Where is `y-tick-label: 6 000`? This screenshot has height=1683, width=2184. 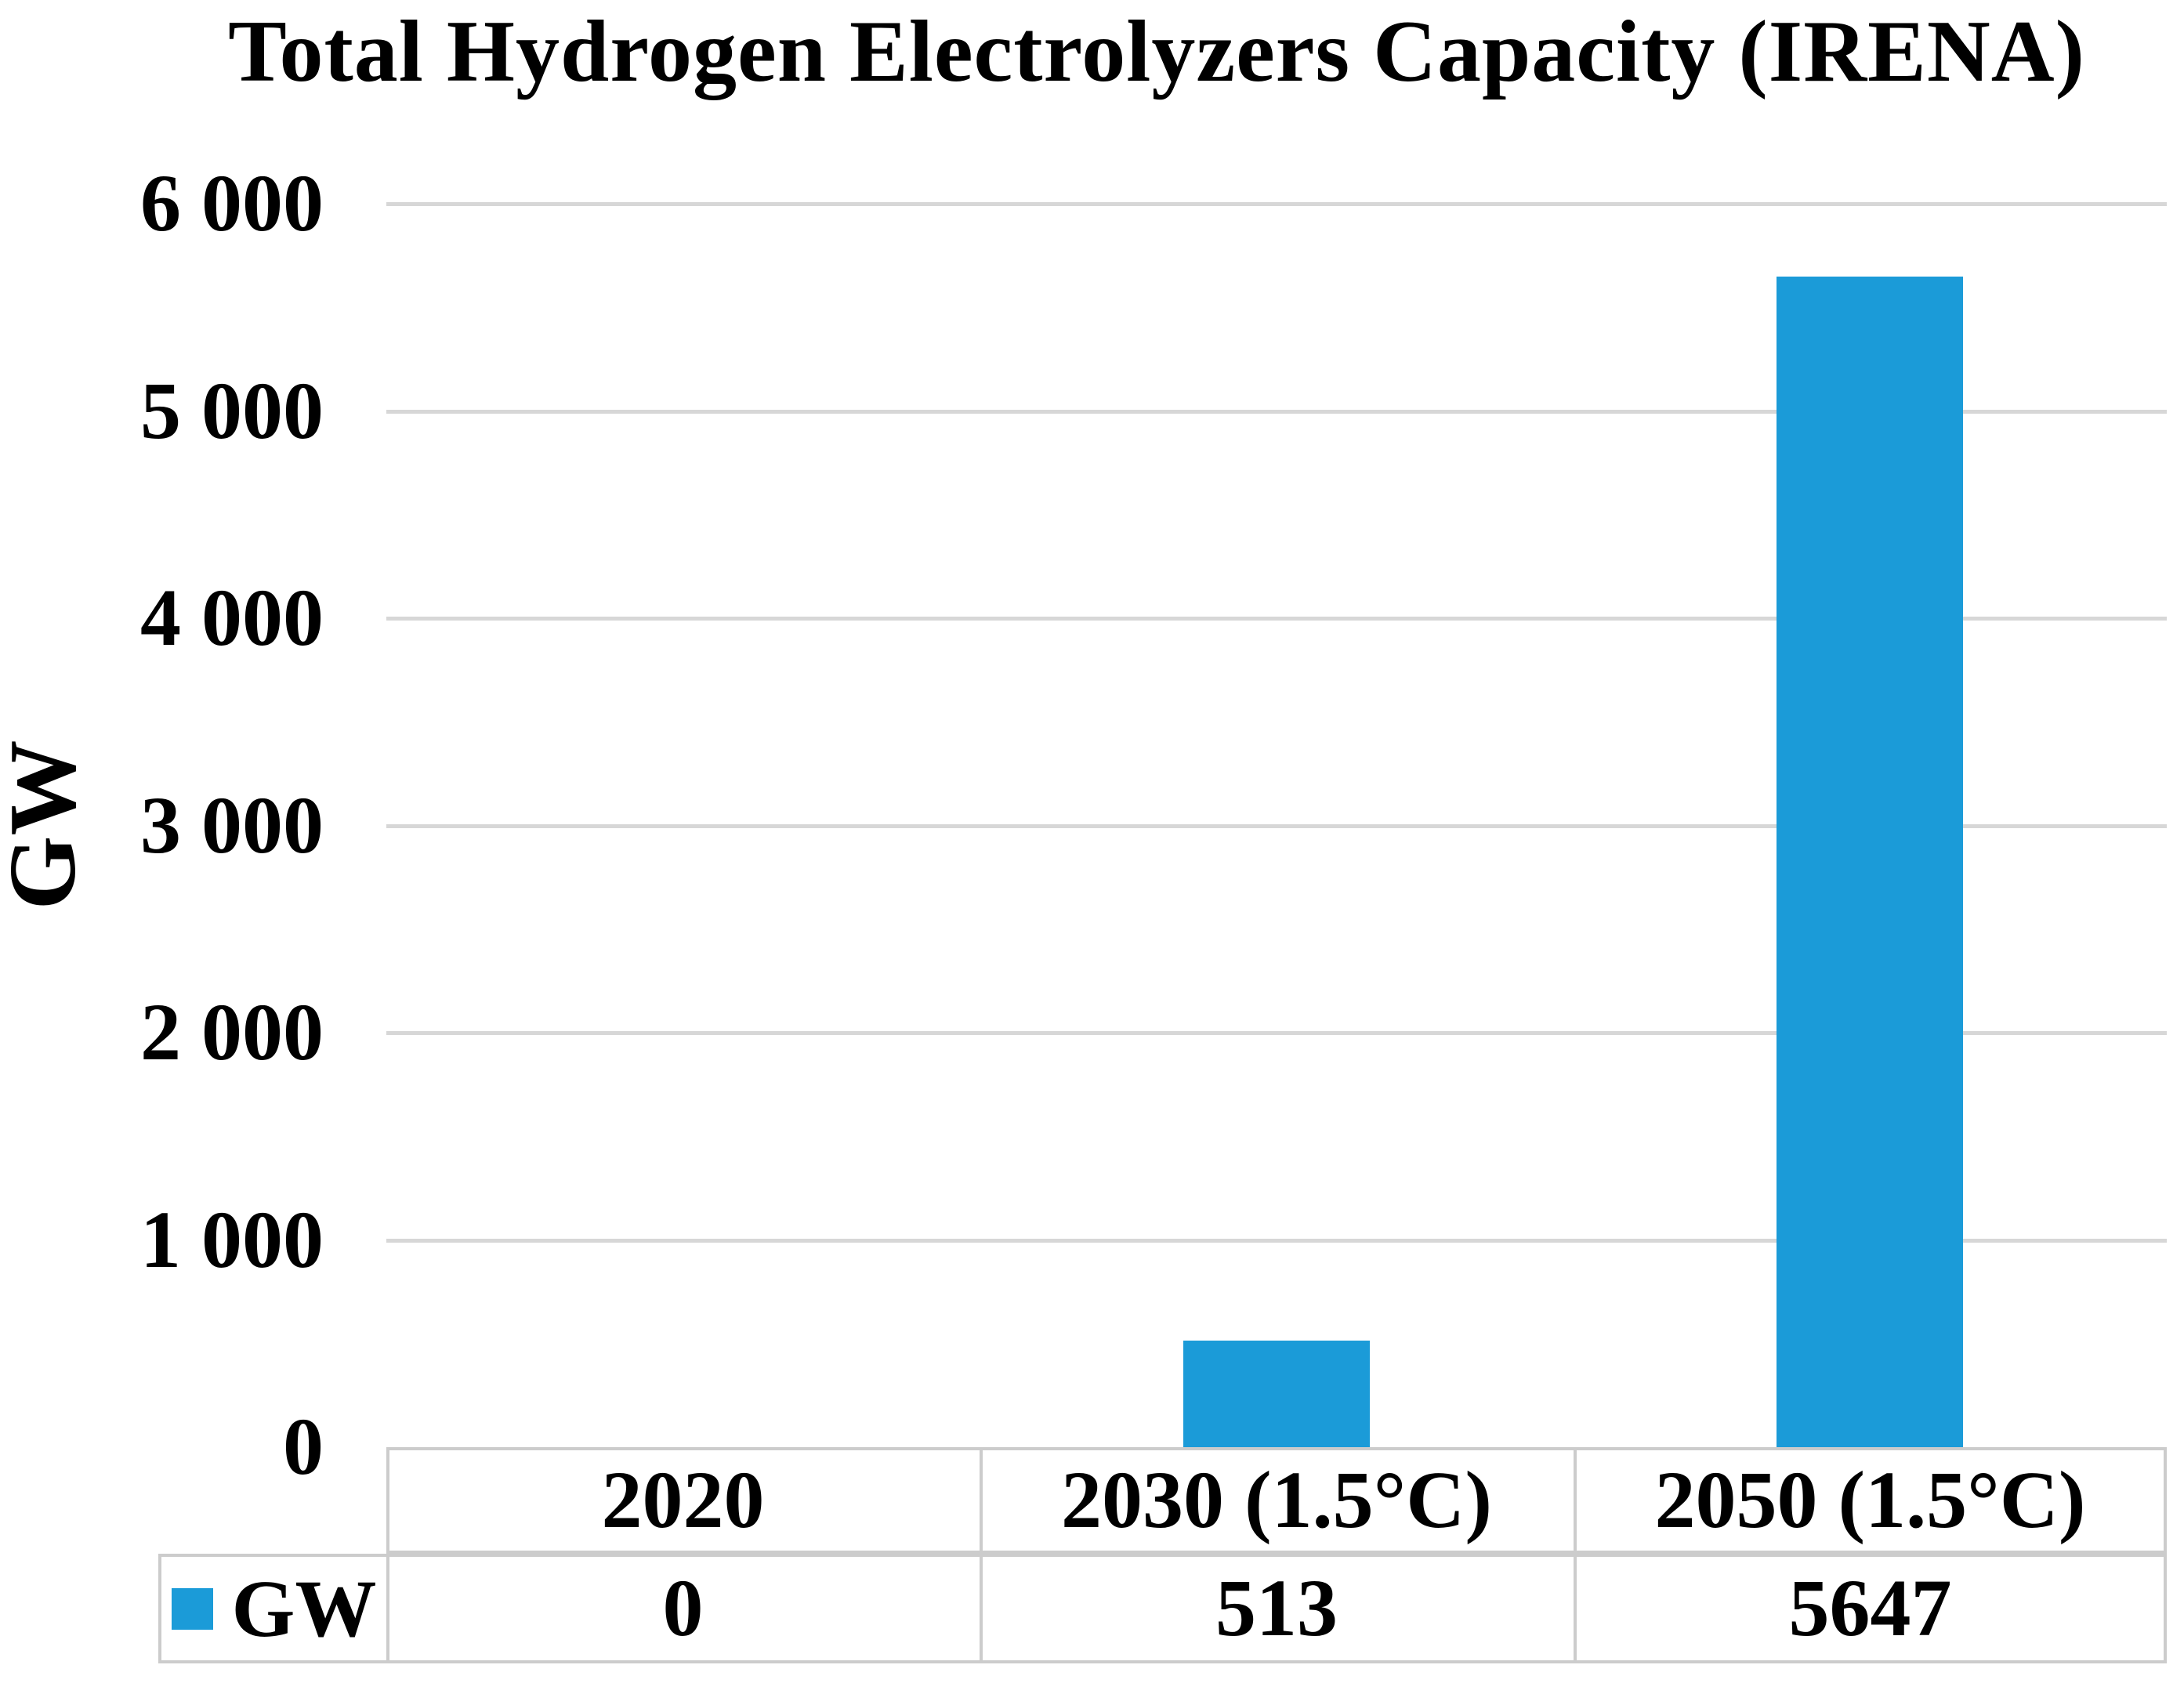 y-tick-label: 6 000 is located at coordinates (232, 203).